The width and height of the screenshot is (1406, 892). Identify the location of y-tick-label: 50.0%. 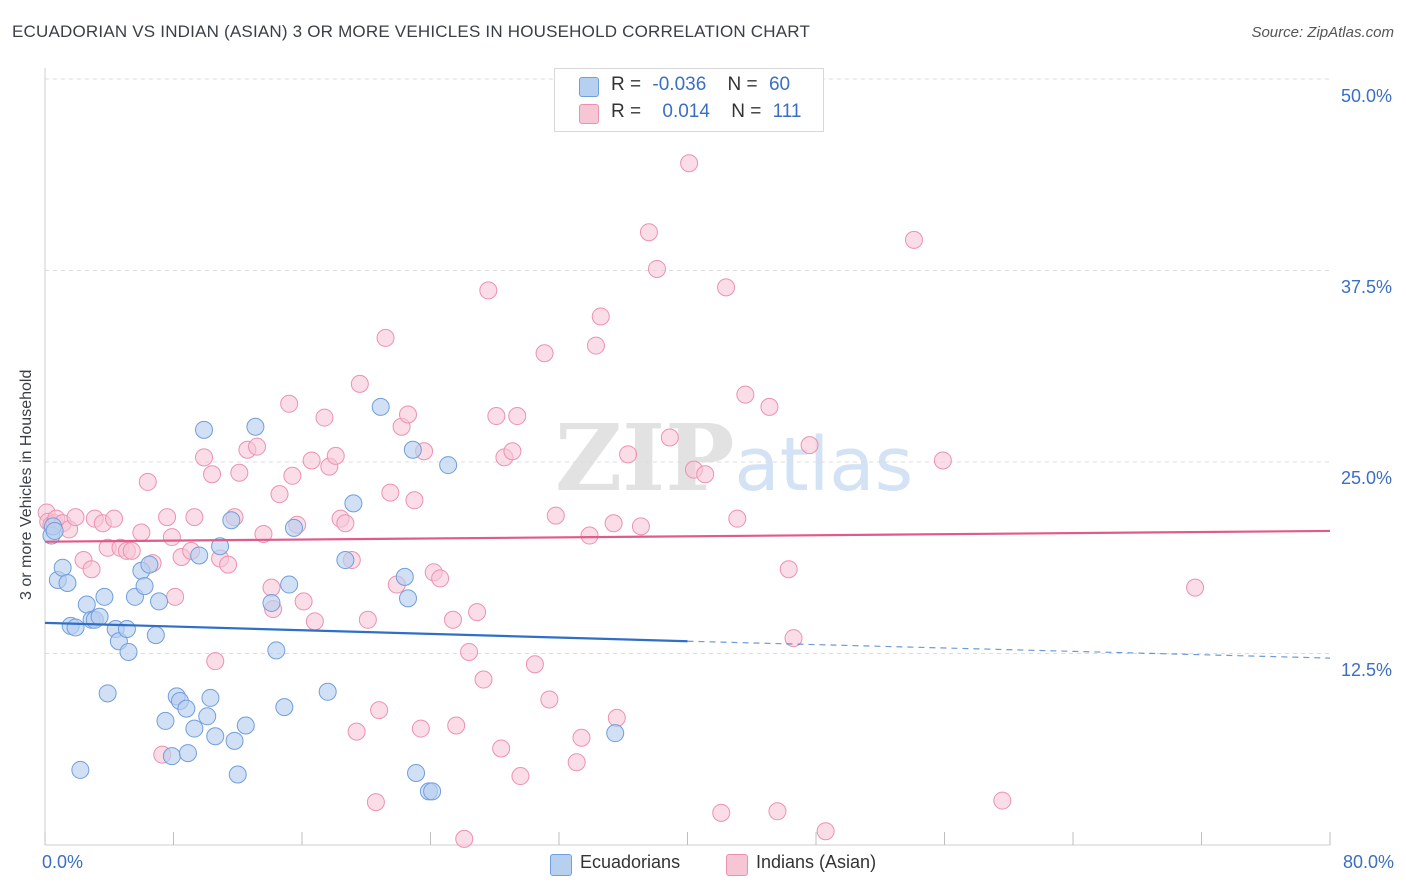
(1366, 96).